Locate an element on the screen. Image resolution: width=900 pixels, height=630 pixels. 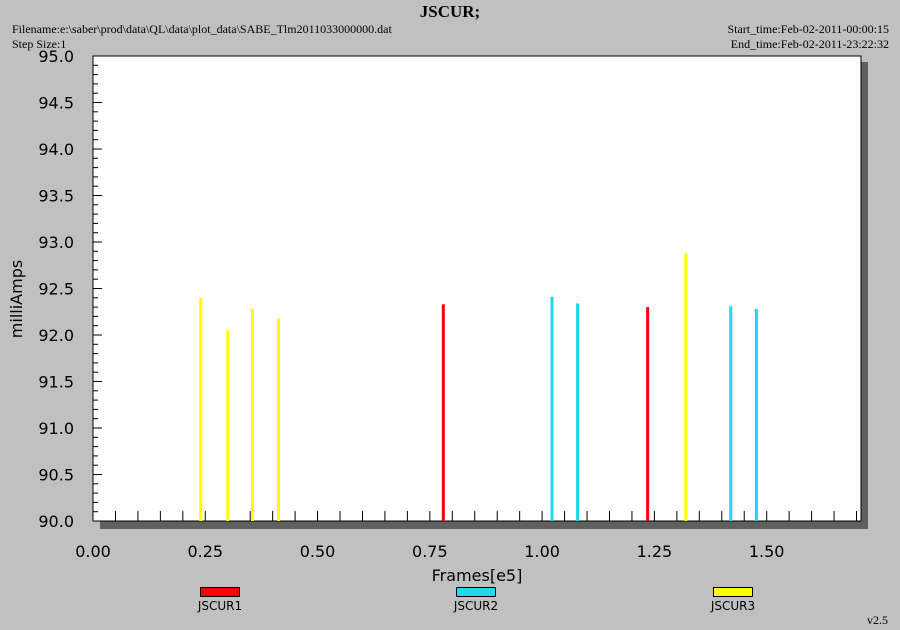
y-axis-label: milliAmps is located at coordinates (16, 299).